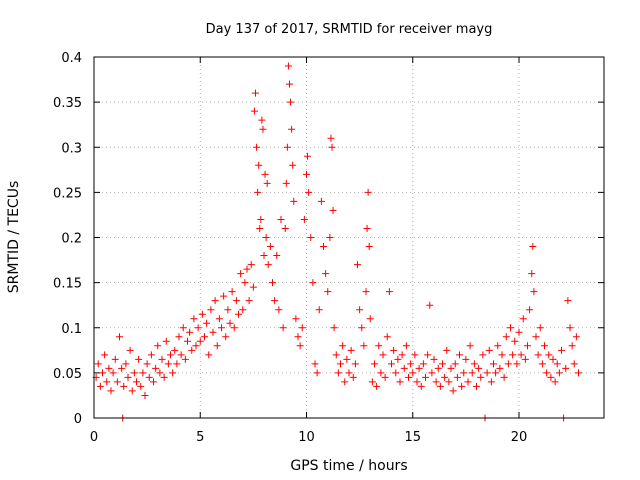 This screenshot has width=640, height=480. What do you see at coordinates (67, 374) in the screenshot?
I see `y-tick-label: 0.05` at bounding box center [67, 374].